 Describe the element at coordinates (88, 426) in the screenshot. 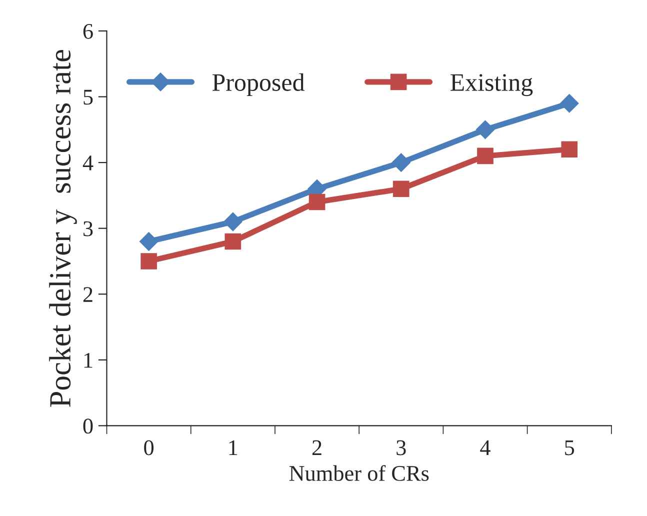

I see `y-tick-label: 0` at that location.